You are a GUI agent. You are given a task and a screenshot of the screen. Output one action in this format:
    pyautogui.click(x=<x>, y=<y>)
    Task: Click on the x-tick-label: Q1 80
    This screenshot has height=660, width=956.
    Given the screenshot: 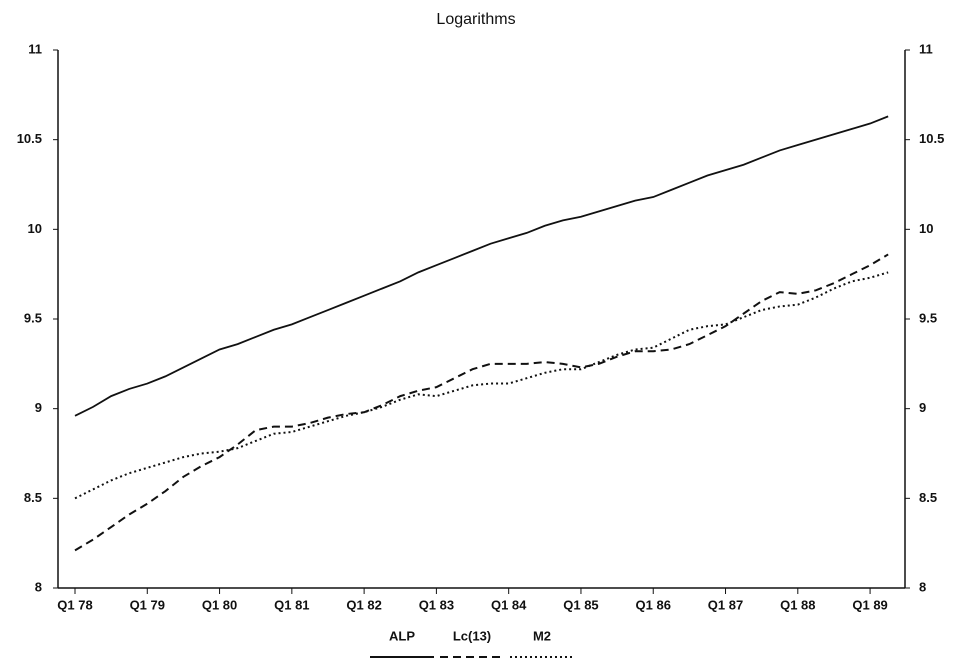 What is the action you would take?
    pyautogui.click(x=219, y=604)
    